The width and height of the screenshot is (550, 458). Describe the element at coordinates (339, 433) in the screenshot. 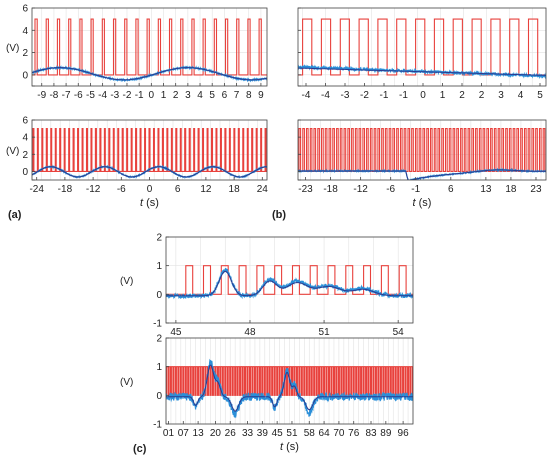

I see `x-tick-label: 70` at that location.